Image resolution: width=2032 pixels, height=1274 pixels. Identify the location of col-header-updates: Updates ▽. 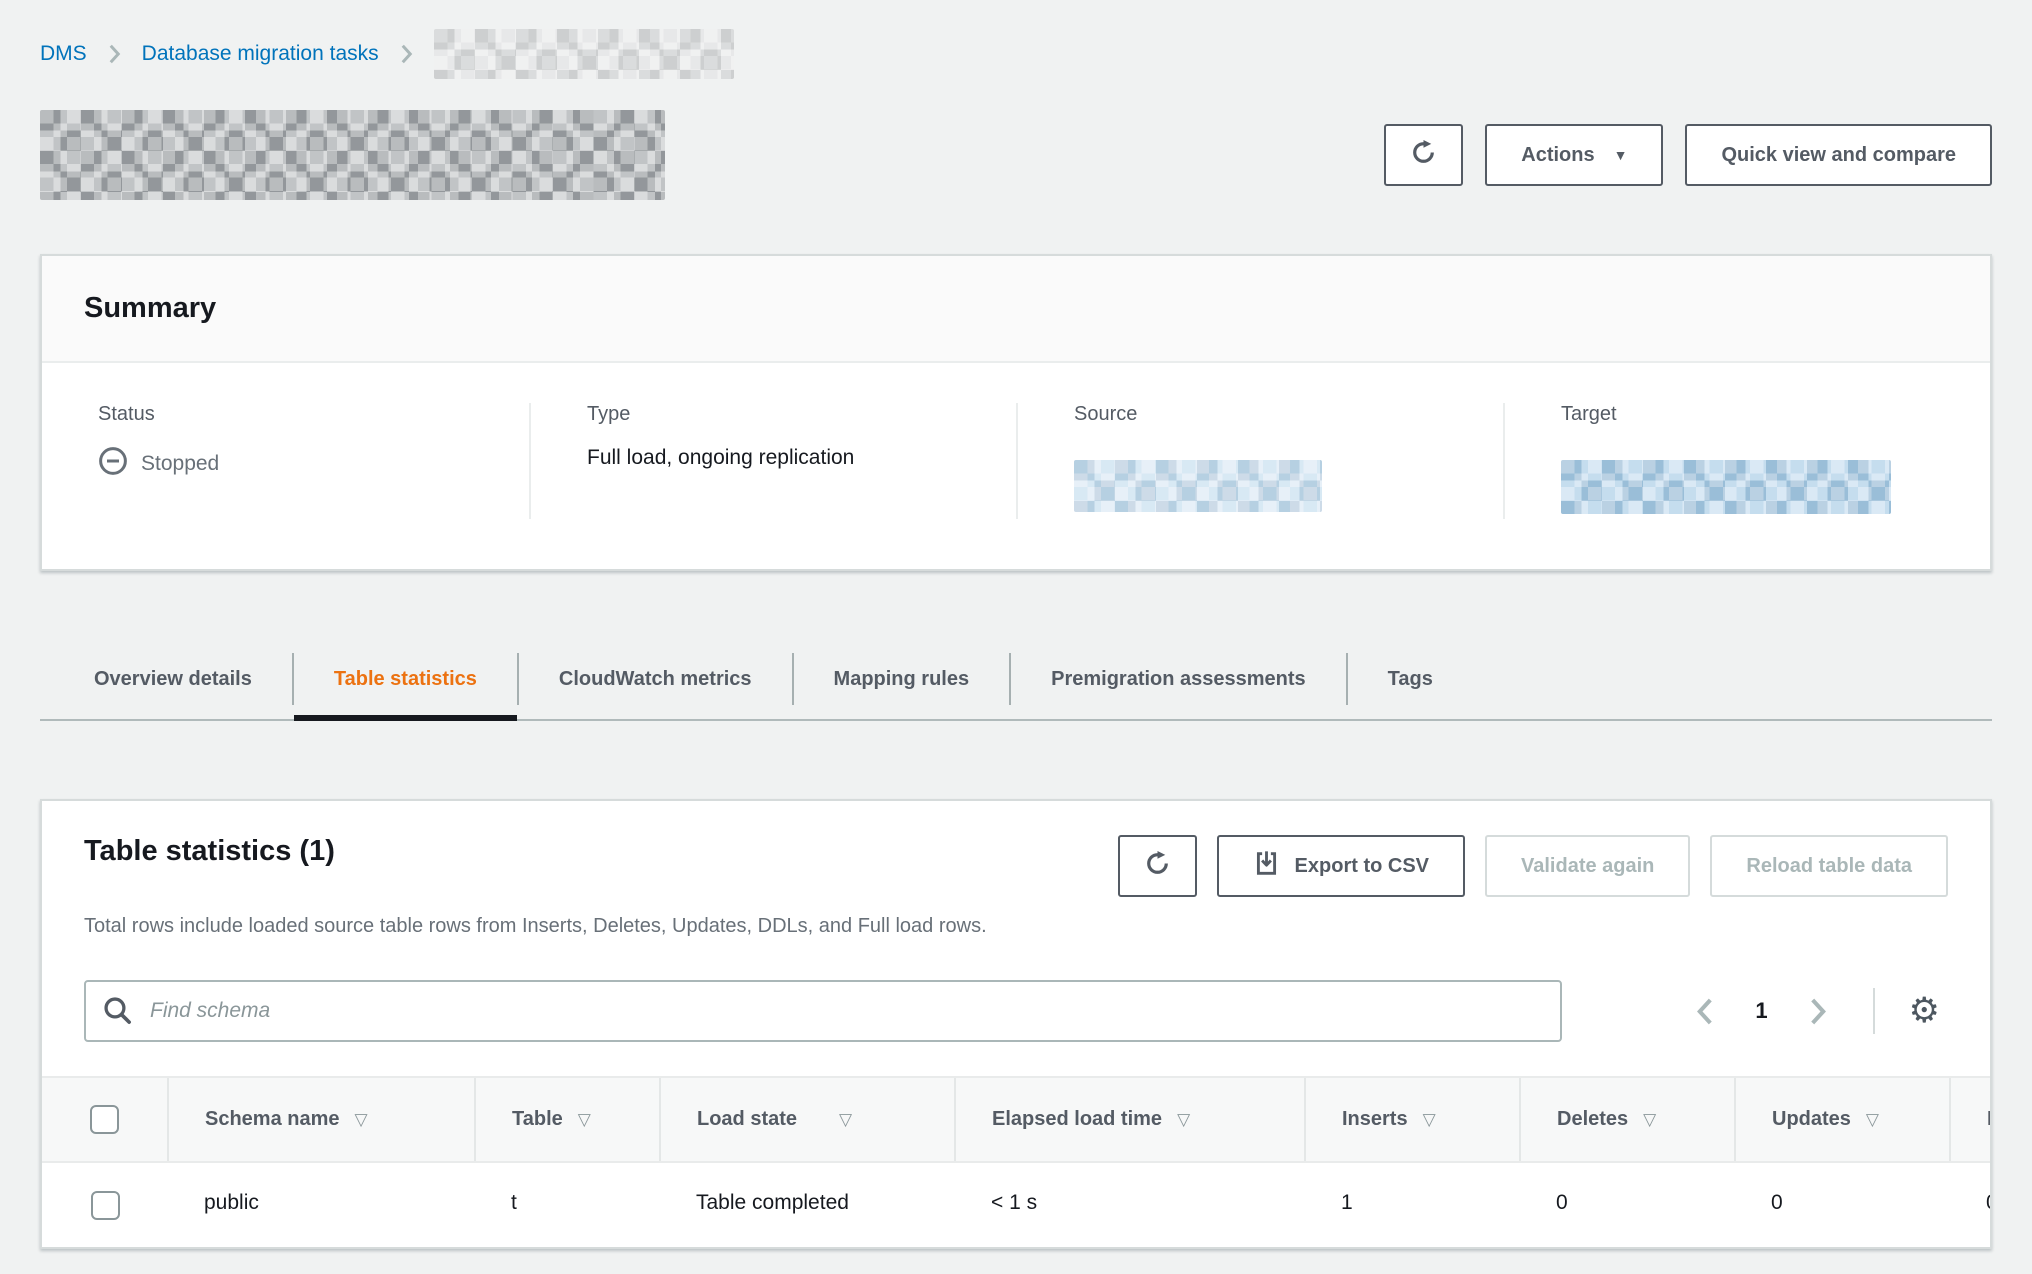
(1842, 1119).